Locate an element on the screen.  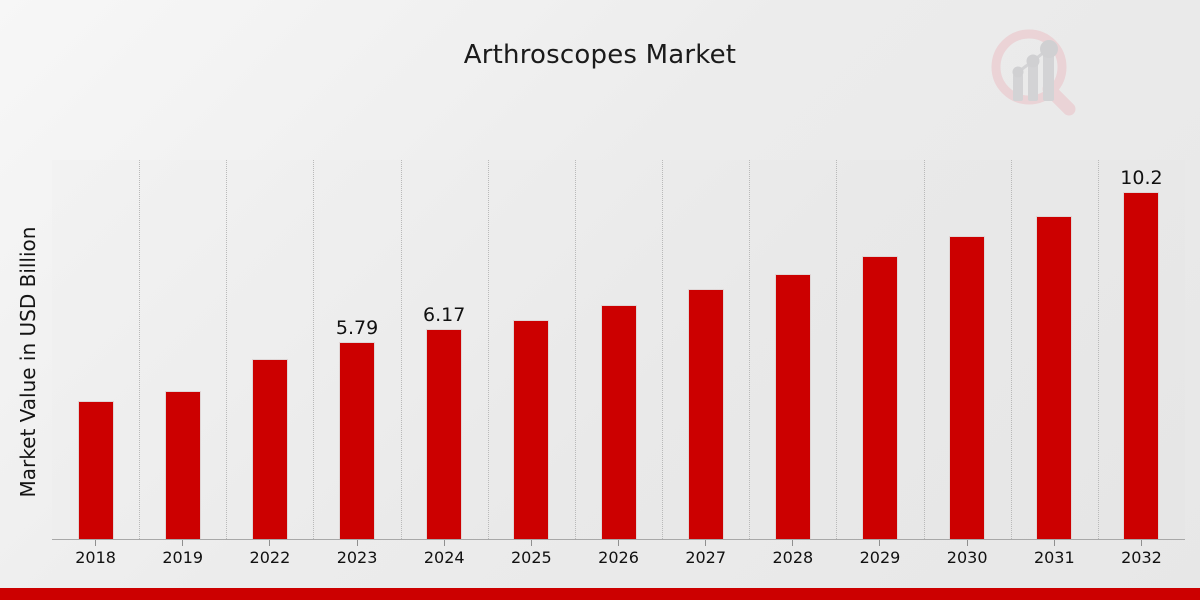
bar-2022 is located at coordinates (269, 449).